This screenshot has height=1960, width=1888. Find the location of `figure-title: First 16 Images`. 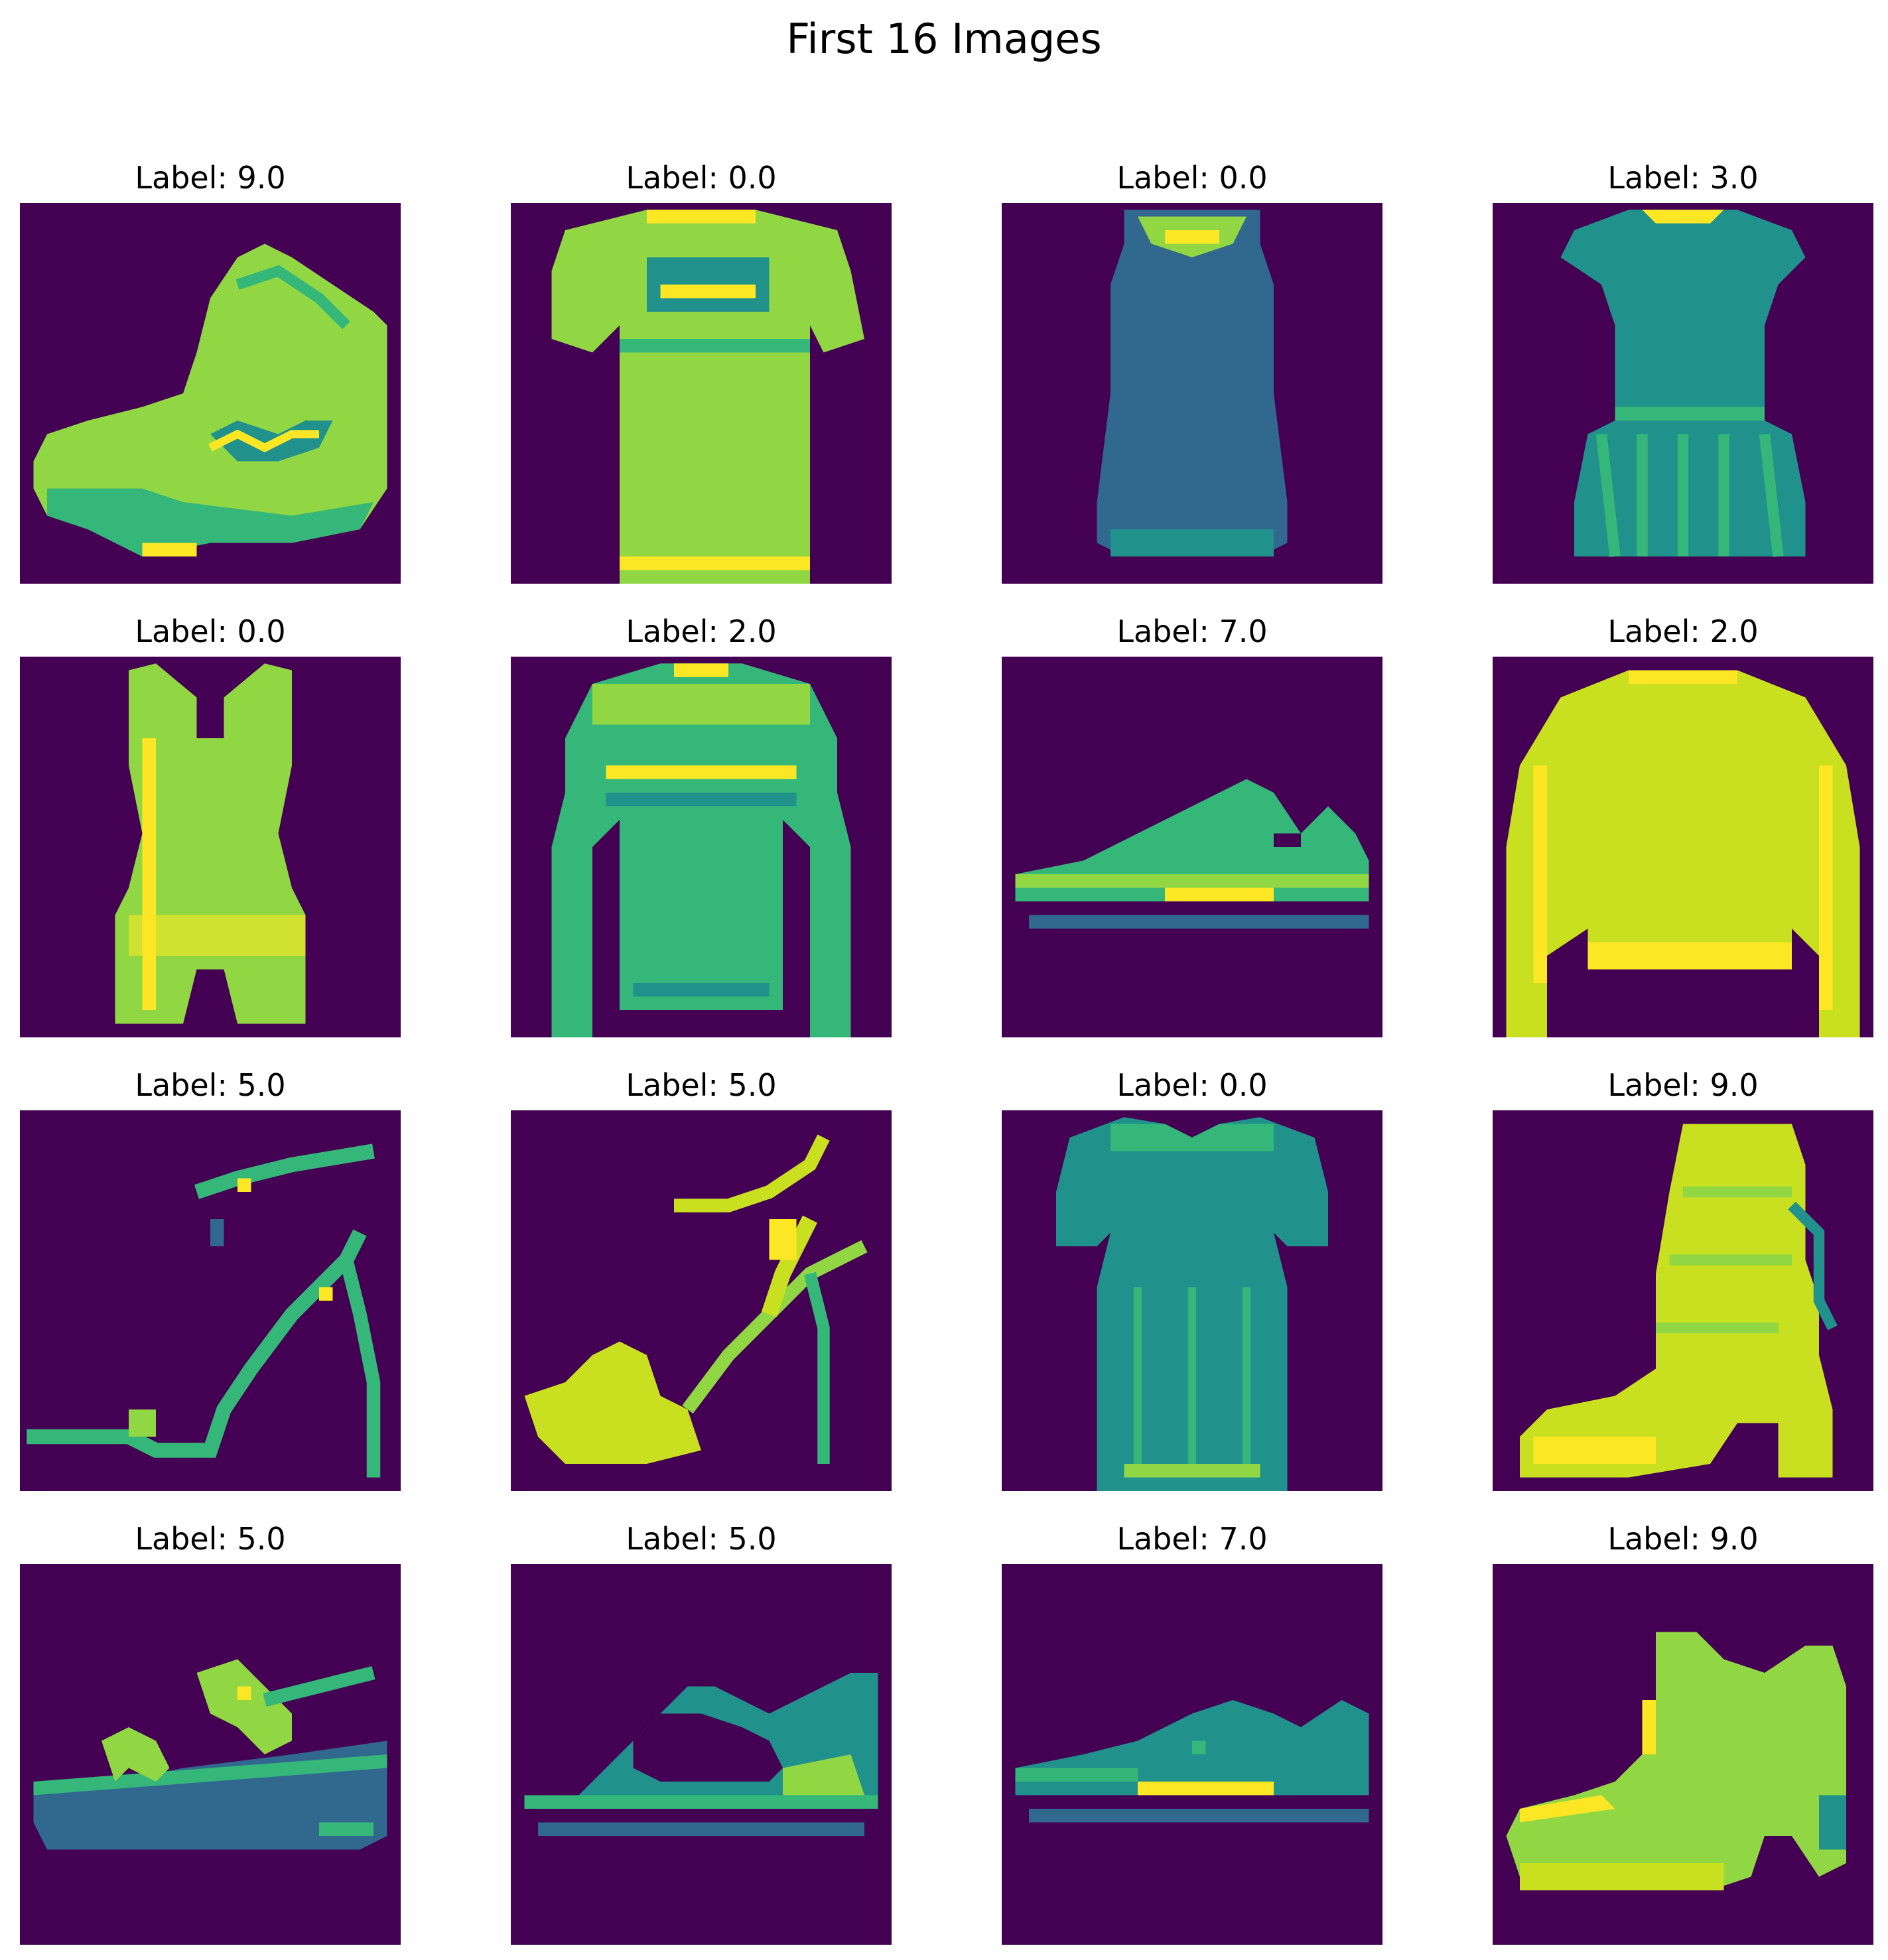

figure-title: First 16 Images is located at coordinates (944, 39).